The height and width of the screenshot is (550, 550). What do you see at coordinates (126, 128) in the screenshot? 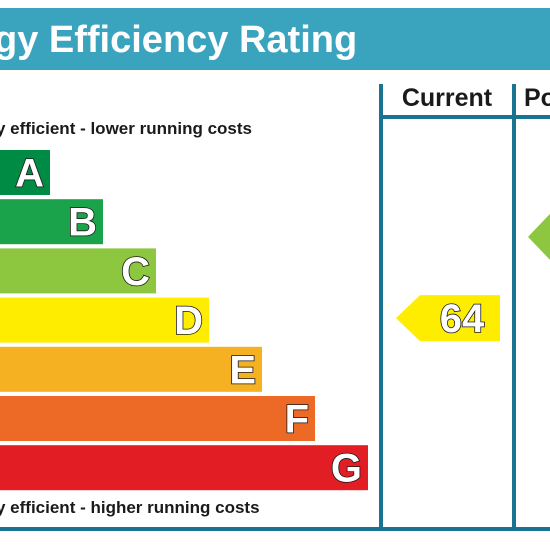
I see `efficient-note: y efficient - lower running costs` at bounding box center [126, 128].